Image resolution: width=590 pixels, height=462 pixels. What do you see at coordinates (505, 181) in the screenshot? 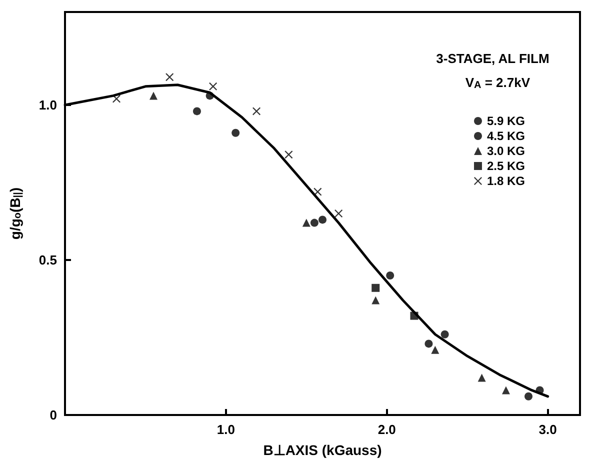
I see `legend-label: 1.8 KG` at bounding box center [505, 181].